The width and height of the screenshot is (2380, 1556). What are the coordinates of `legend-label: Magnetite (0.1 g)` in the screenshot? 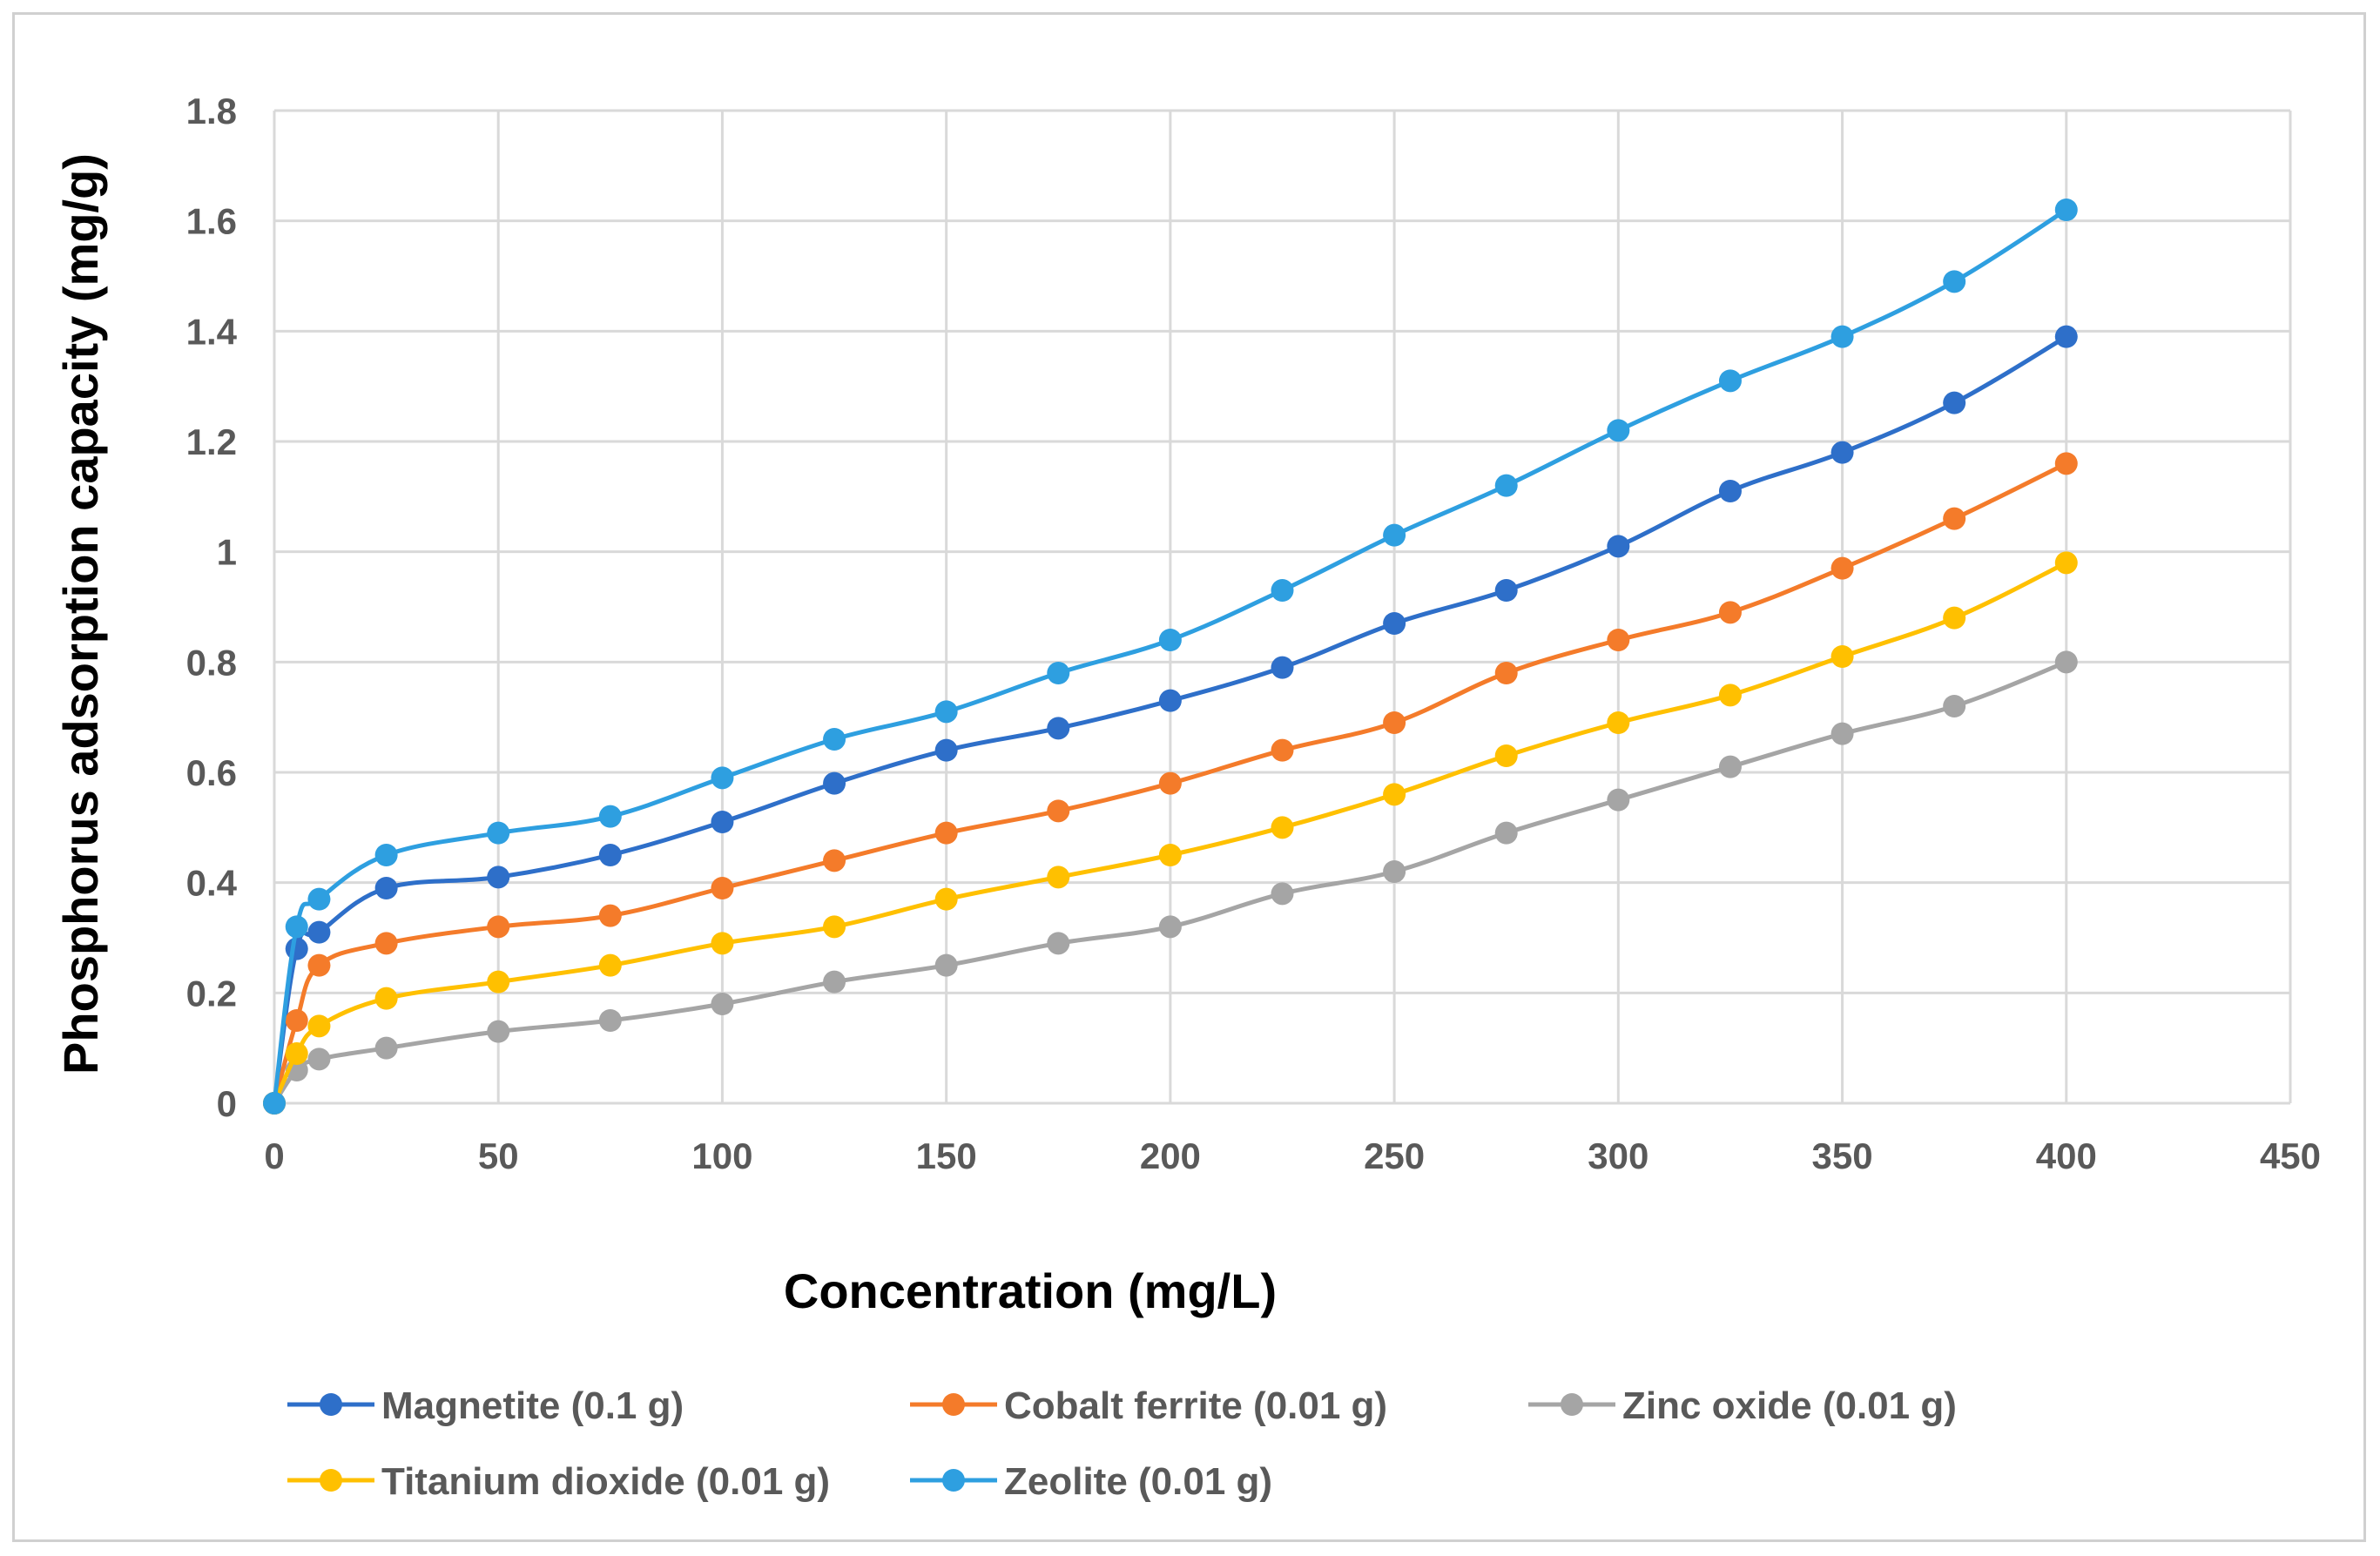 It's located at (532, 1405).